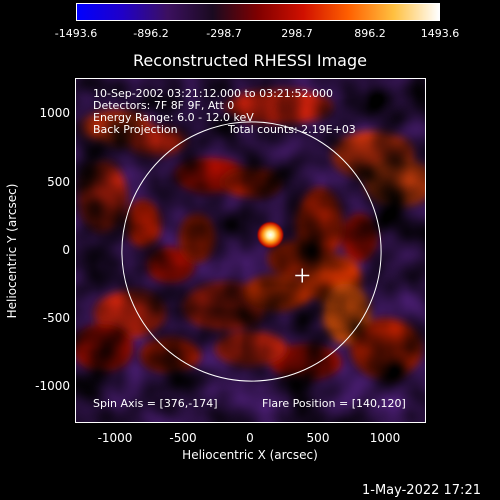 This screenshot has height=500, width=500. Describe the element at coordinates (66, 250) in the screenshot. I see `y-tick-0: 0` at that location.